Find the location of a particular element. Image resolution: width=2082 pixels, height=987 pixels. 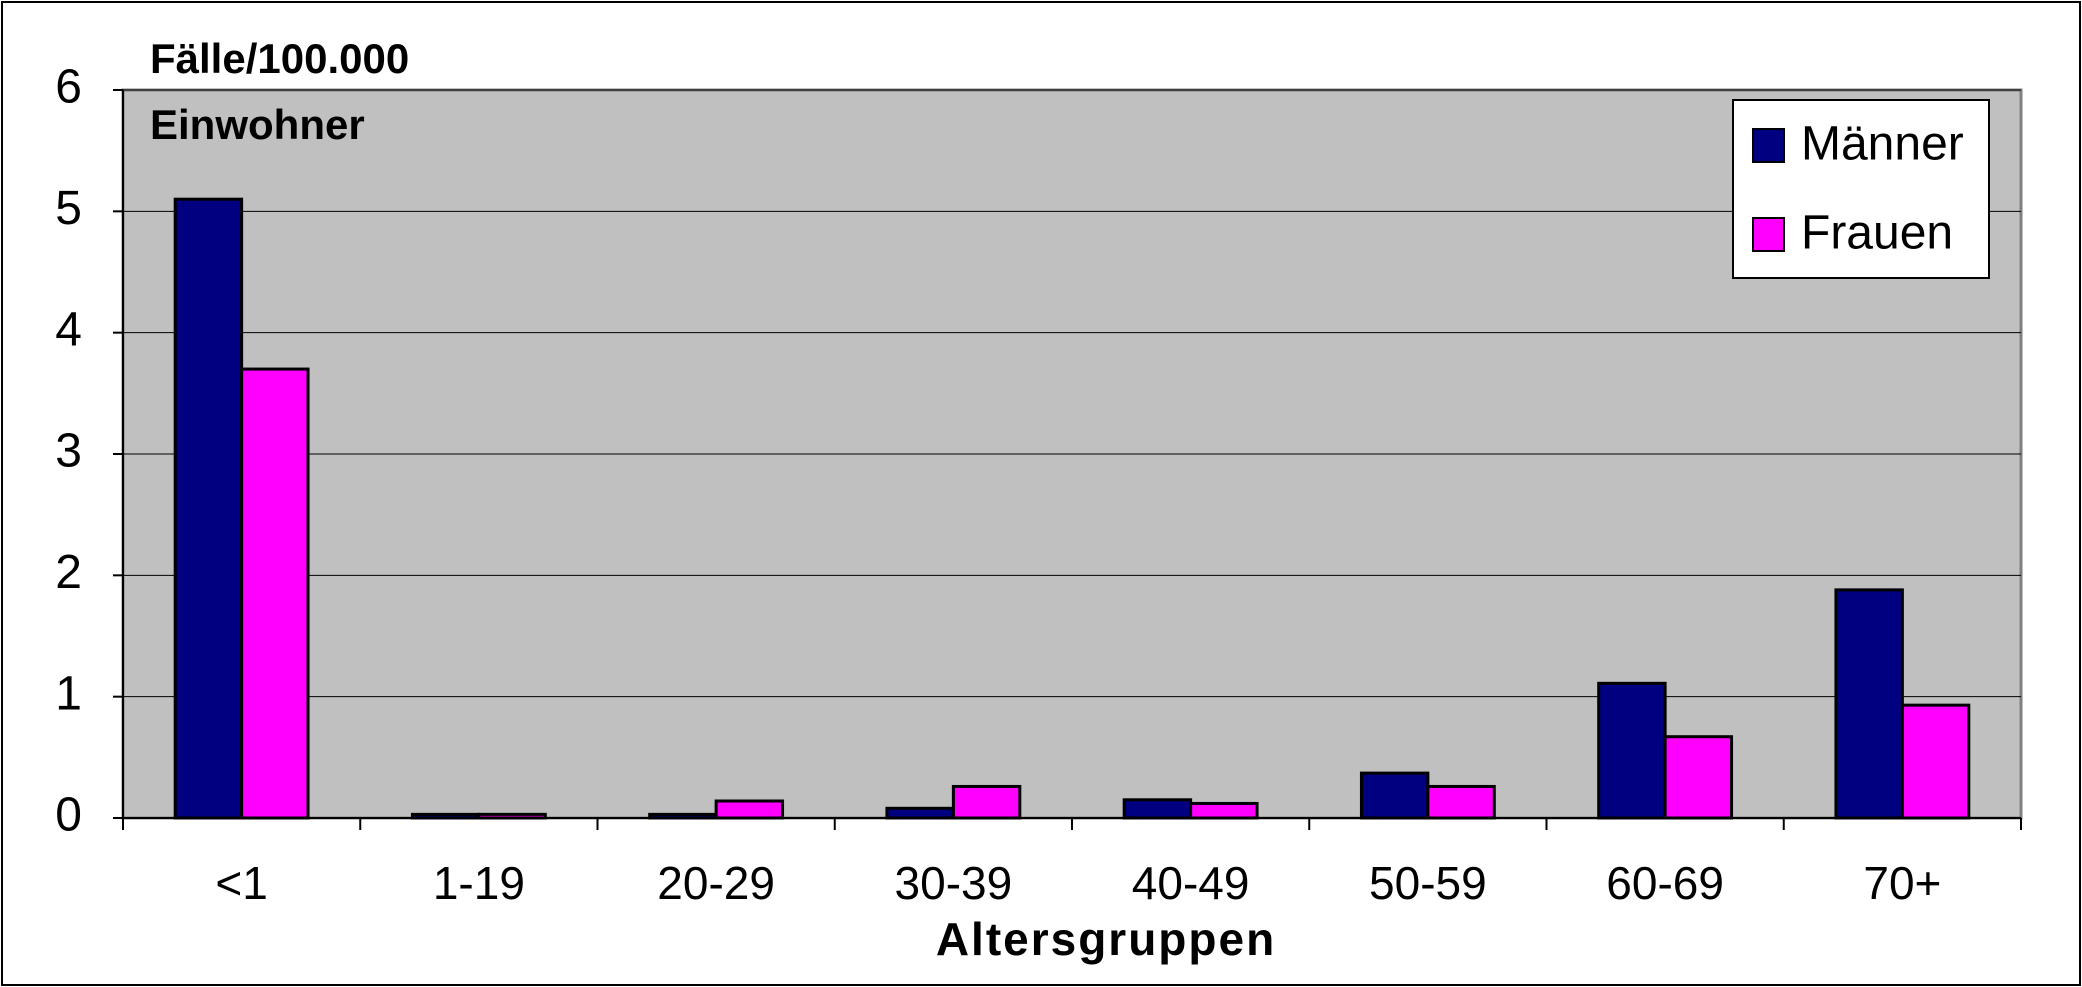

y-tick-label: 3 is located at coordinates (68, 451).